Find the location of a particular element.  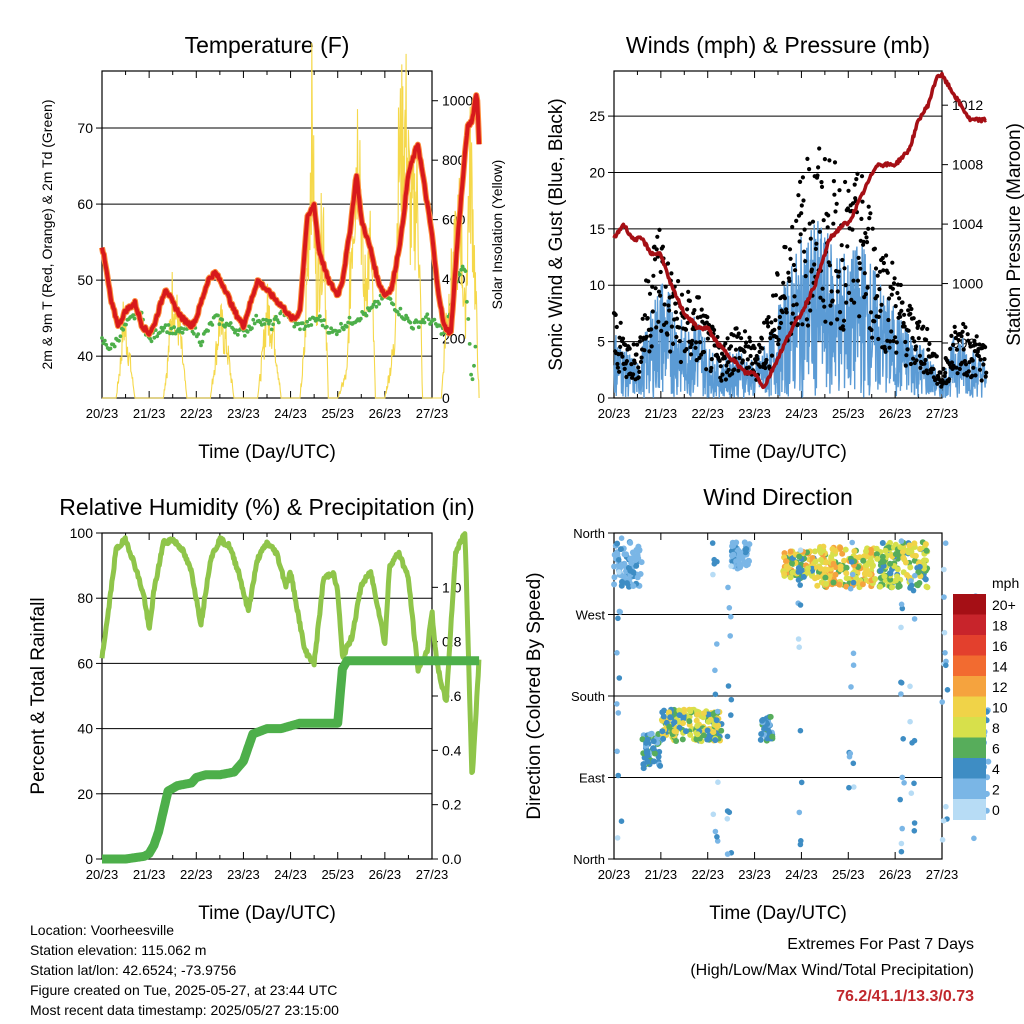

xtick-label-2-3: 23/23 is located at coordinates (243, 874).